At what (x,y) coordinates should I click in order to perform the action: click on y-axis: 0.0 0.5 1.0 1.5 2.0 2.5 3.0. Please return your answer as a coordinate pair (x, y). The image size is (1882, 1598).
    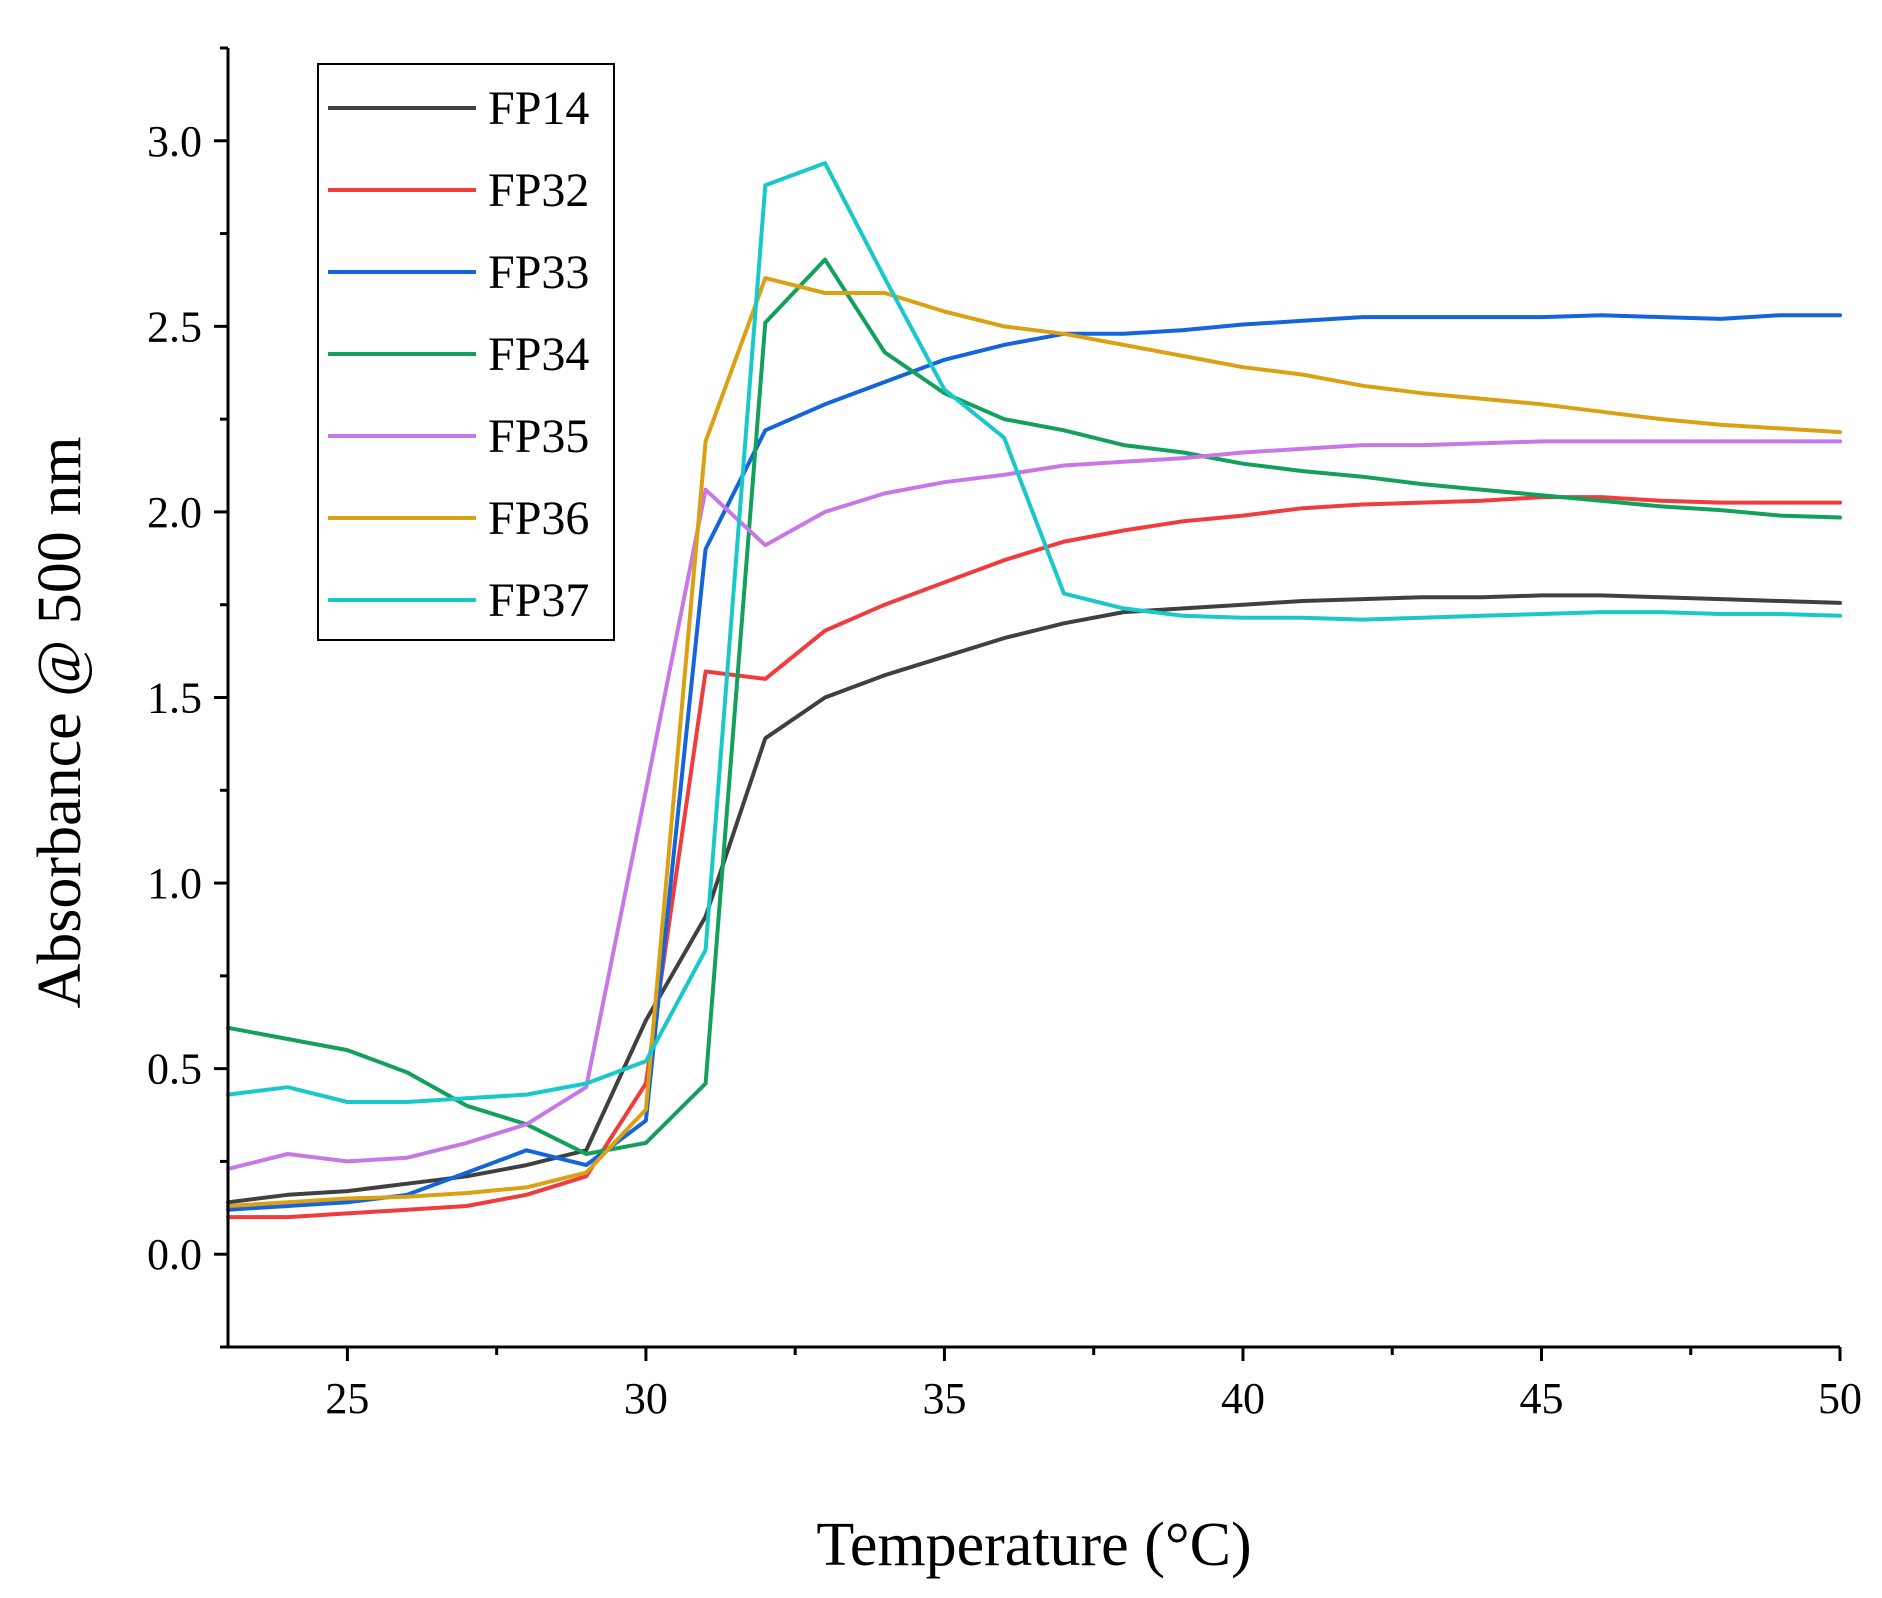
    Looking at the image, I should click on (188, 697).